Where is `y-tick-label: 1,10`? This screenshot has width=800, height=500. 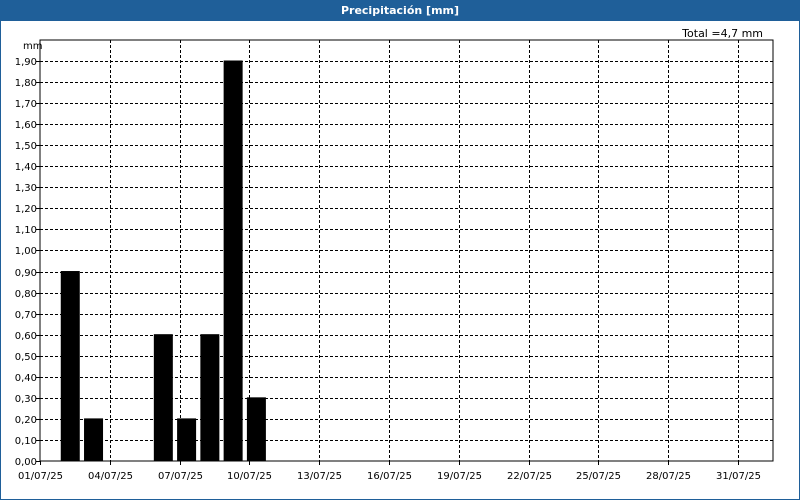
y-tick-label: 1,10 is located at coordinates (26, 230).